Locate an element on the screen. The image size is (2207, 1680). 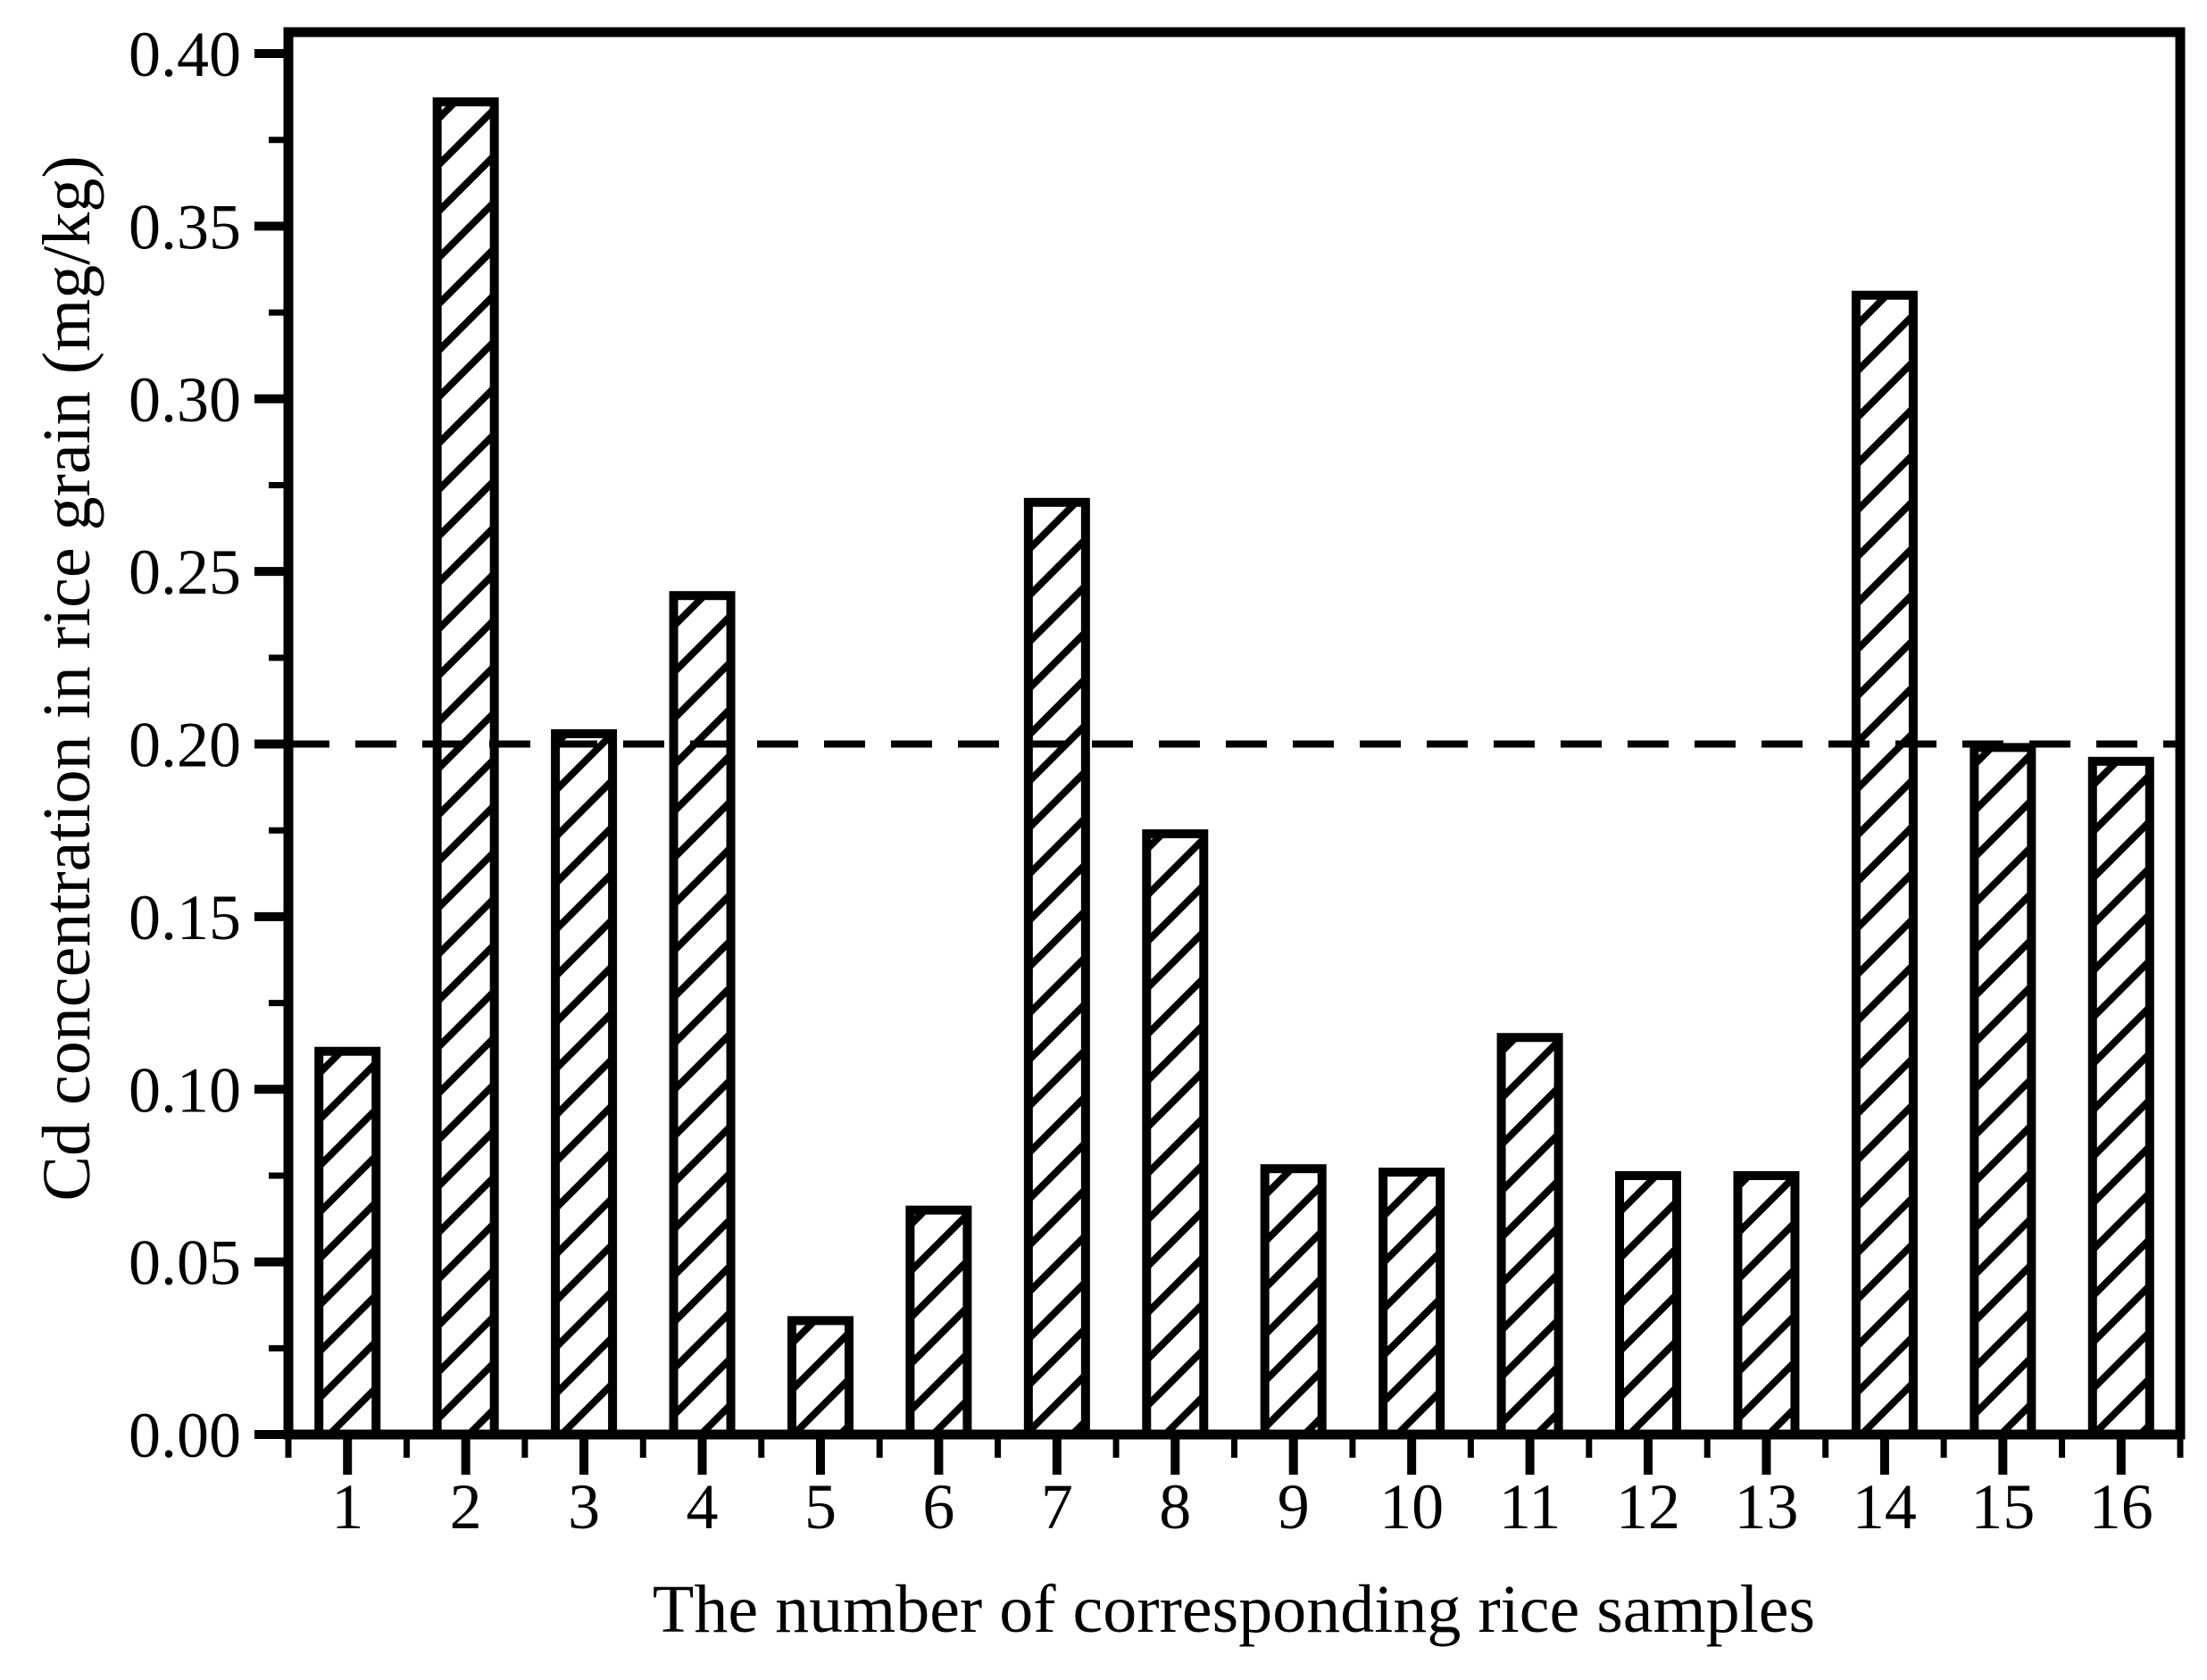
y-tick-label: 0.25 is located at coordinates (185, 572).